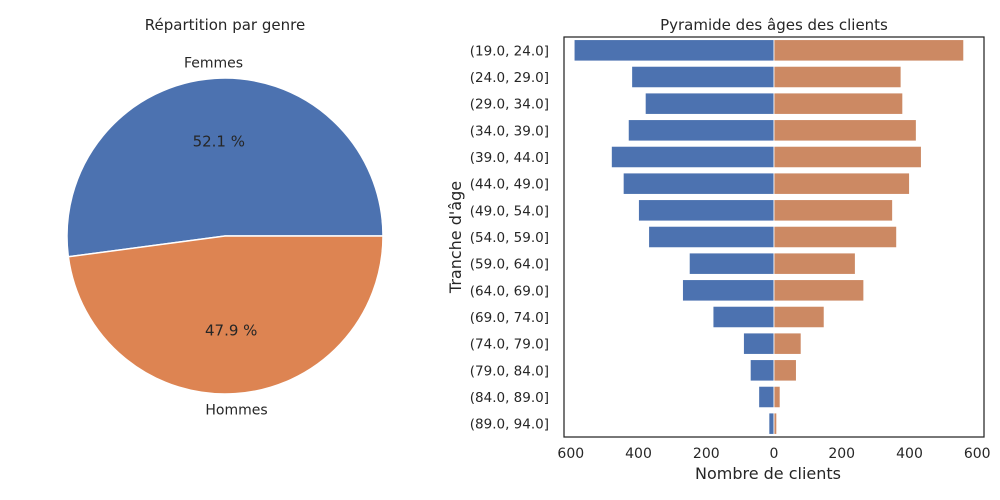  Describe the element at coordinates (509, 425) in the screenshot. I see `category-label: (89.0, 94.0]` at that location.